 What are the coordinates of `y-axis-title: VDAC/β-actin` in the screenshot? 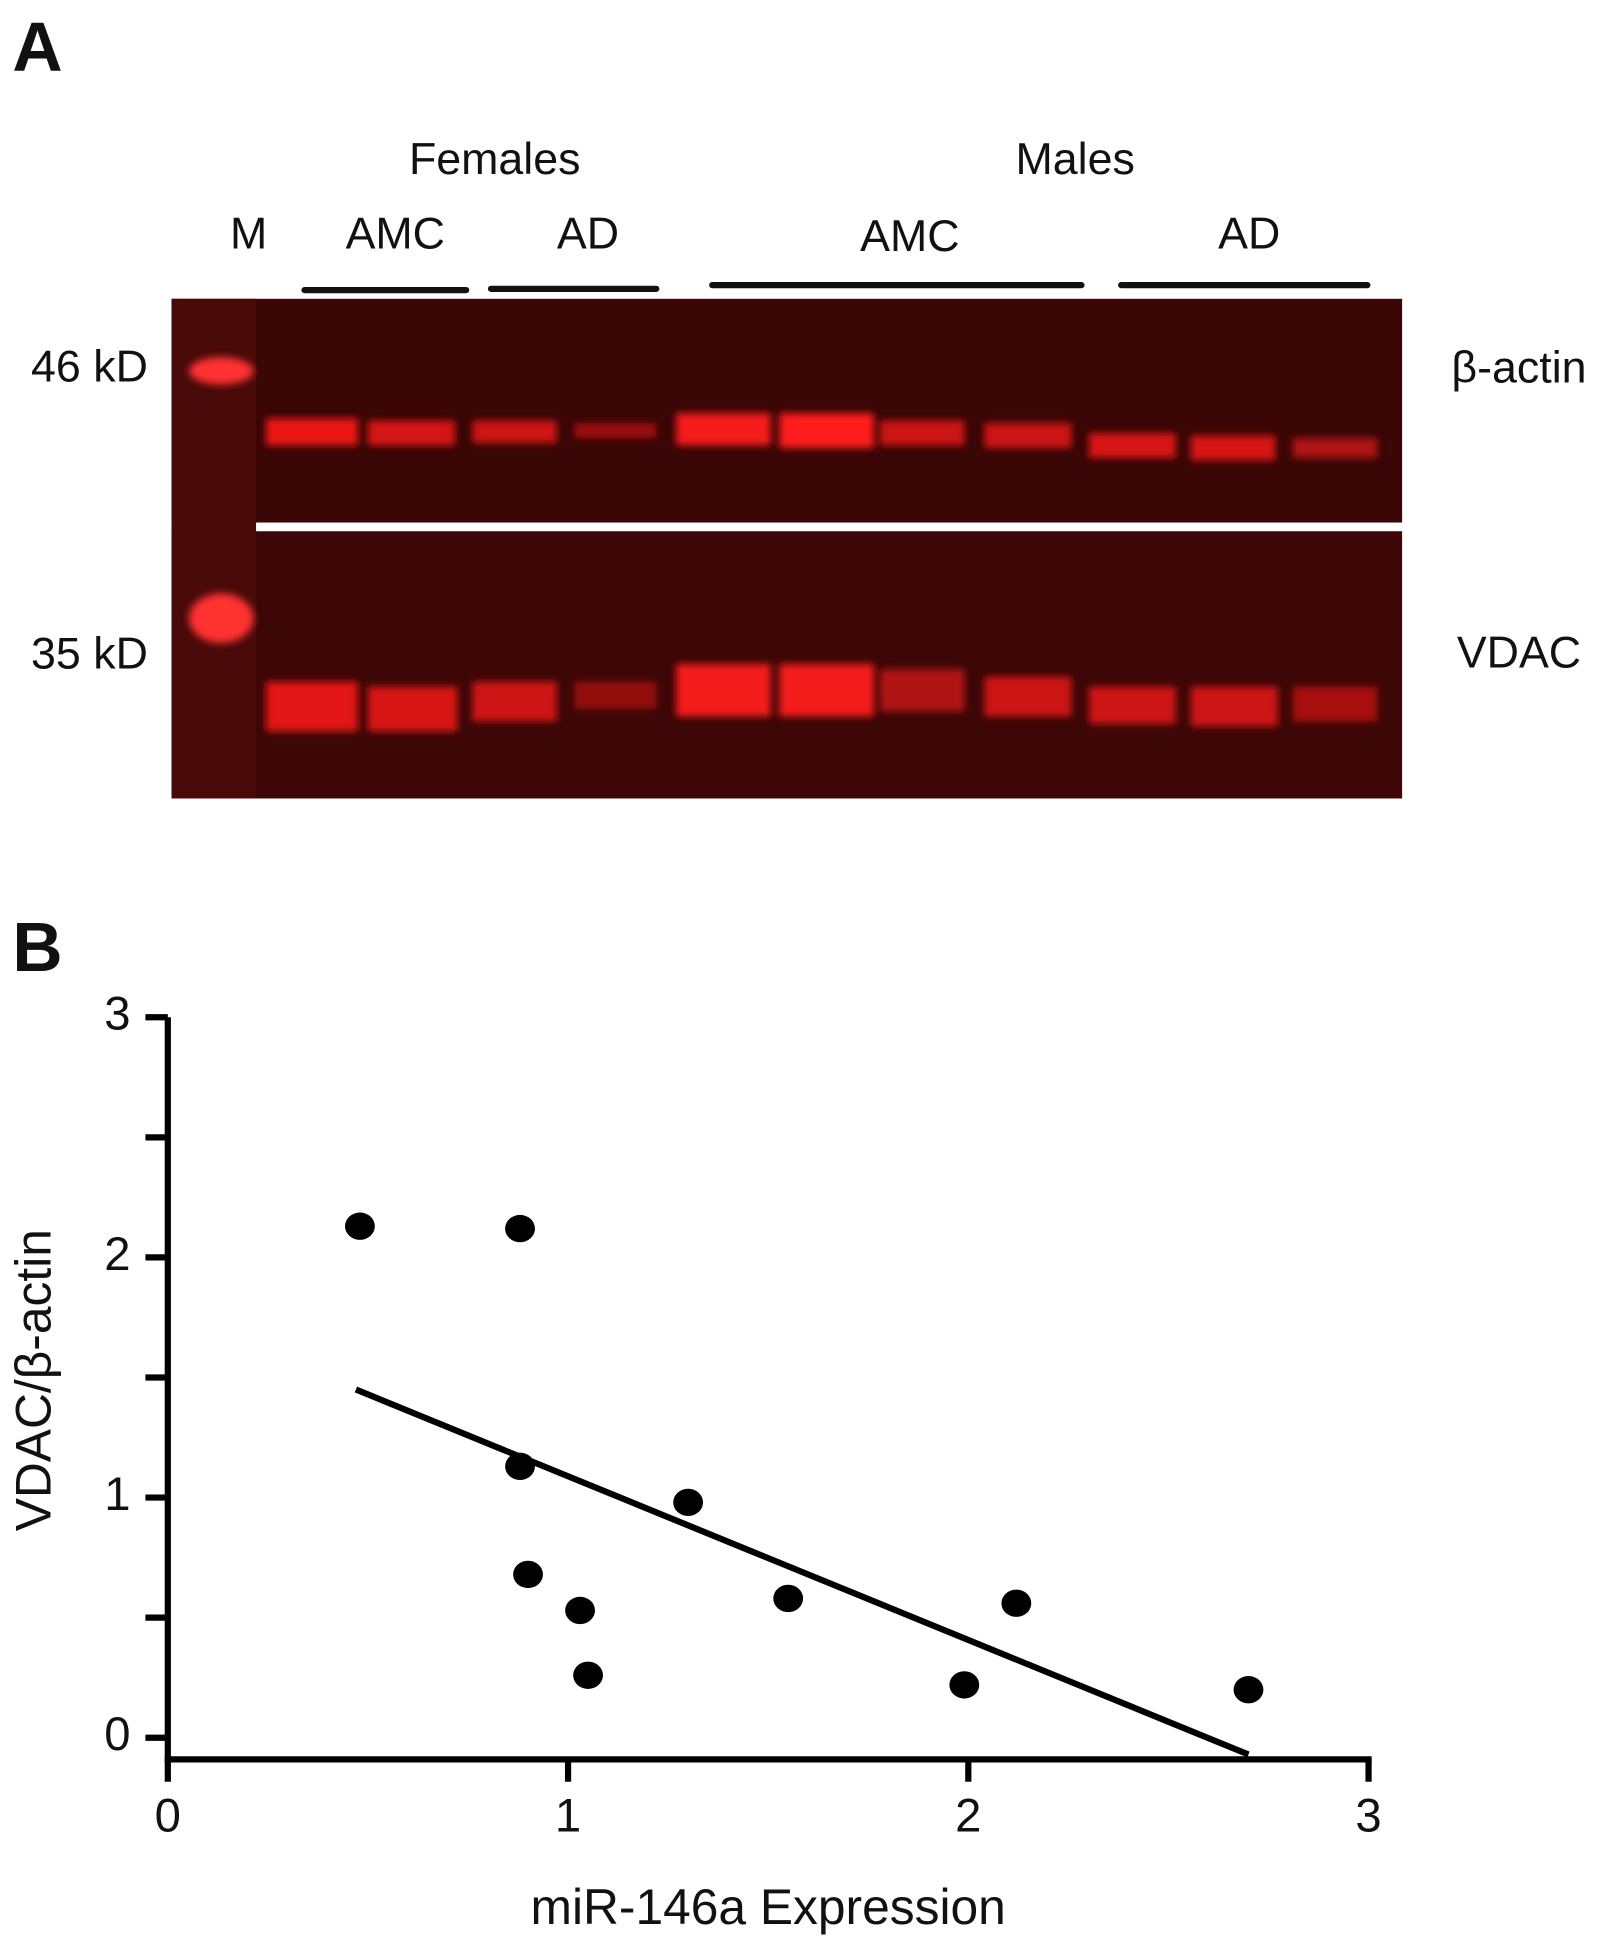 It's located at (33, 1380).